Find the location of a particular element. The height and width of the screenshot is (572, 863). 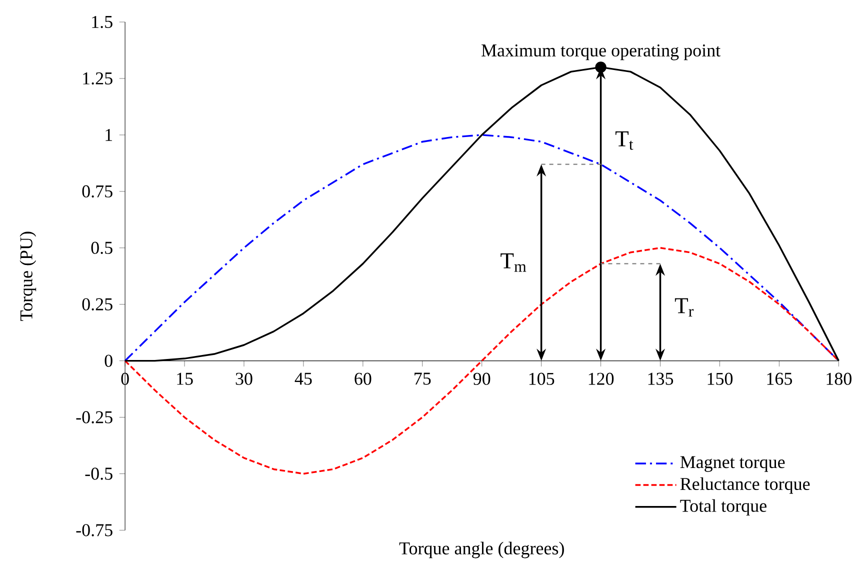

y-tick-label: -0.75 is located at coordinates (94, 530).